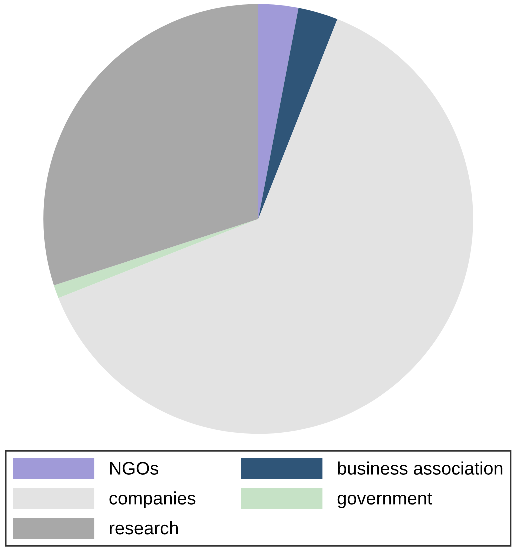  What do you see at coordinates (153, 500) in the screenshot?
I see `legend-label: companies` at bounding box center [153, 500].